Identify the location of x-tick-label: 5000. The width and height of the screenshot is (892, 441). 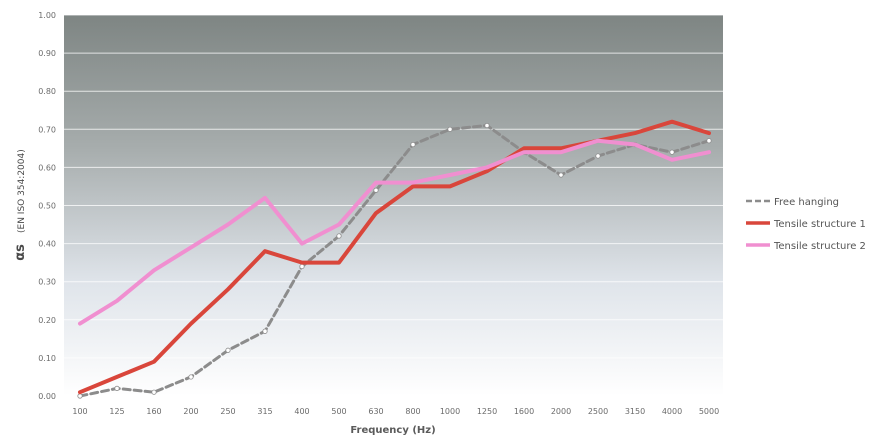
(709, 411).